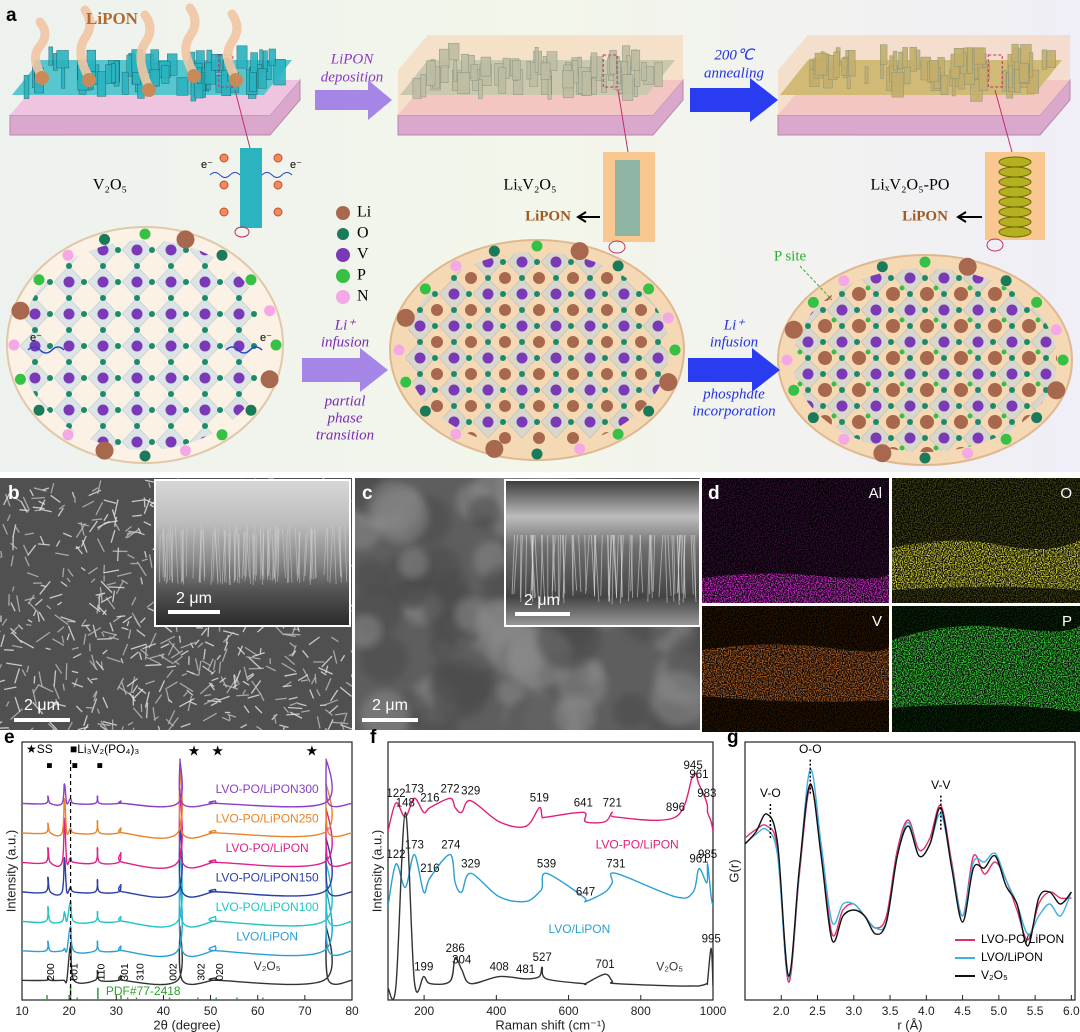 Image resolution: width=1080 pixels, height=1032 pixels. I want to click on coating, so click(924, 75).